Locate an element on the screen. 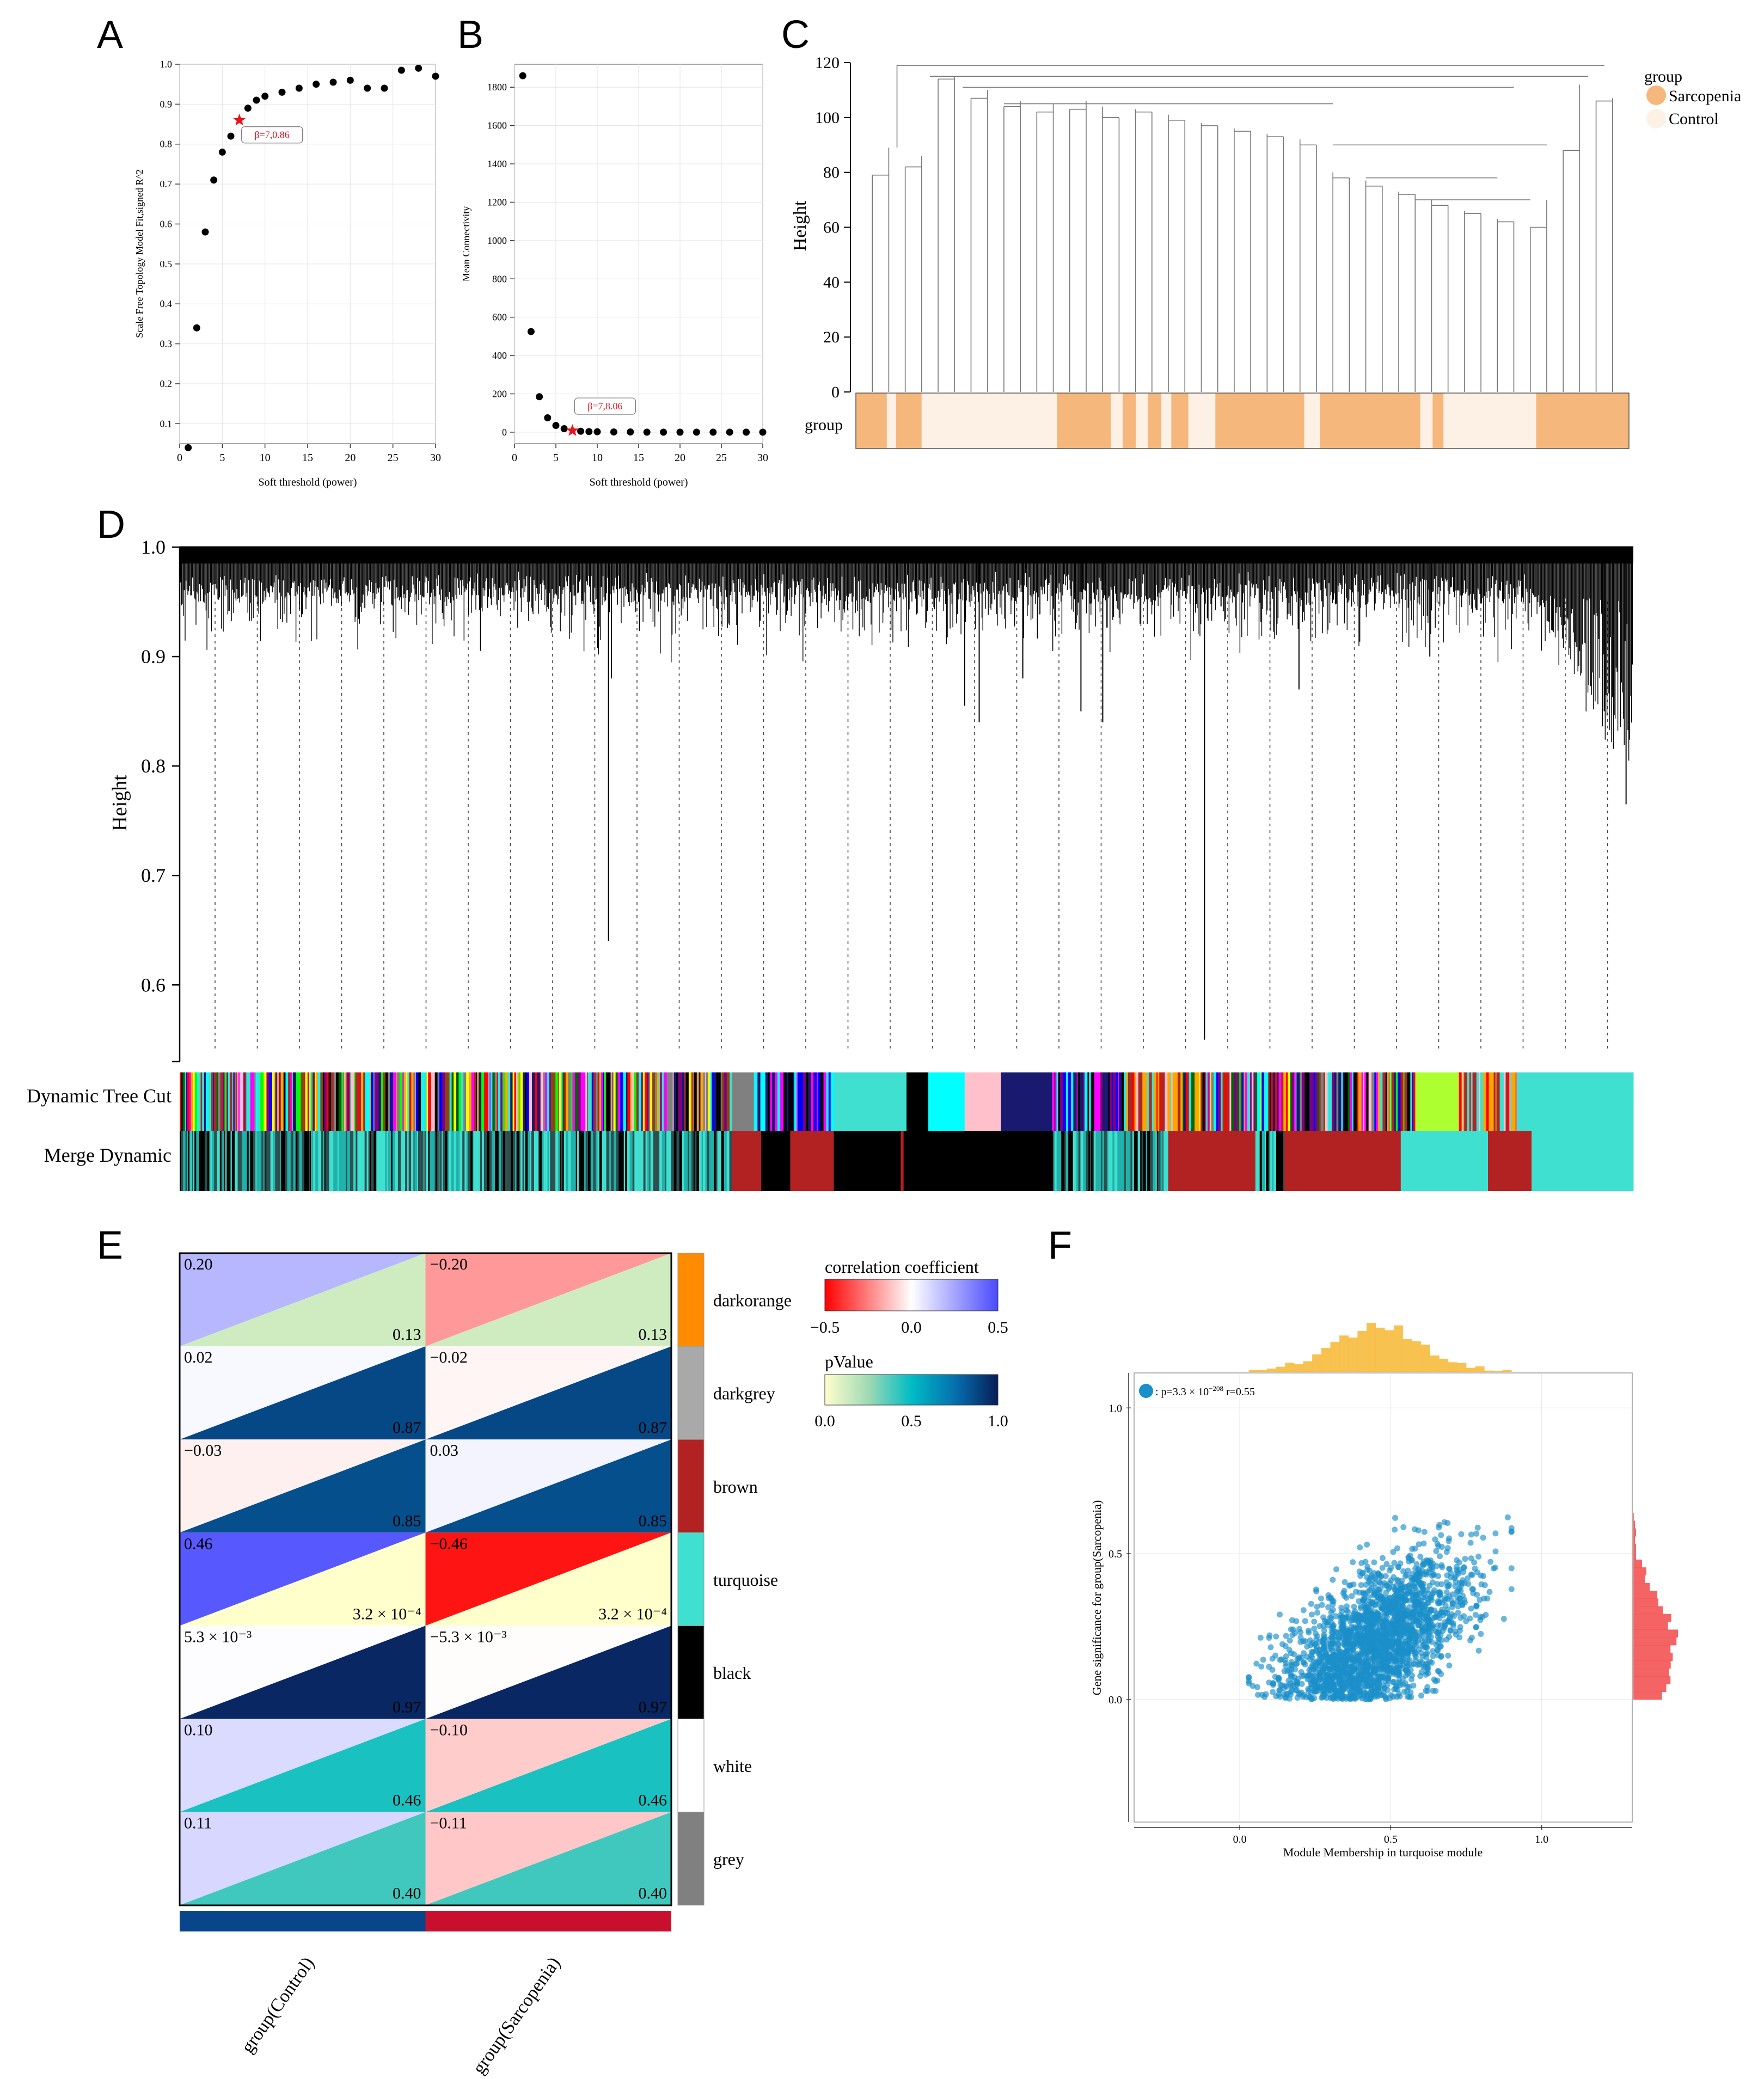 The image size is (1764, 2079). correlation-triangle is located at coordinates (548, 1858).